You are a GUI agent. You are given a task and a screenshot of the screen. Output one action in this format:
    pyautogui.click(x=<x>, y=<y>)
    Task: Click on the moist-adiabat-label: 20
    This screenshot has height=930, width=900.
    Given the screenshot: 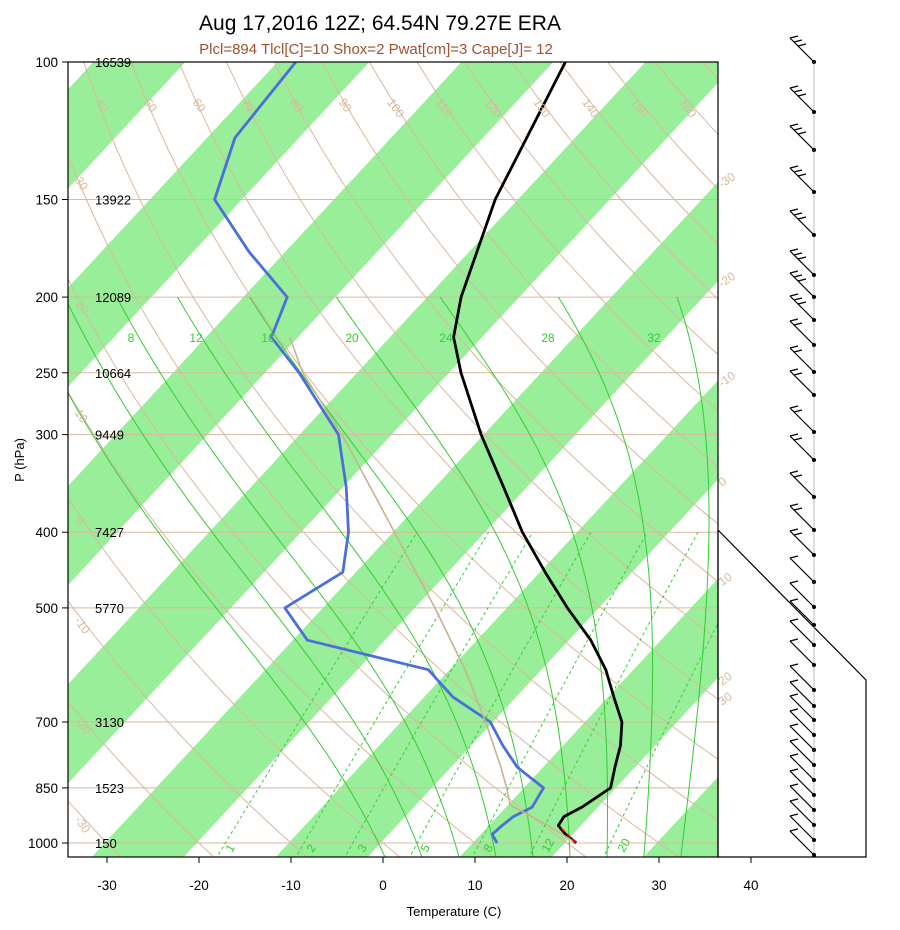 What is the action you would take?
    pyautogui.click(x=352, y=338)
    